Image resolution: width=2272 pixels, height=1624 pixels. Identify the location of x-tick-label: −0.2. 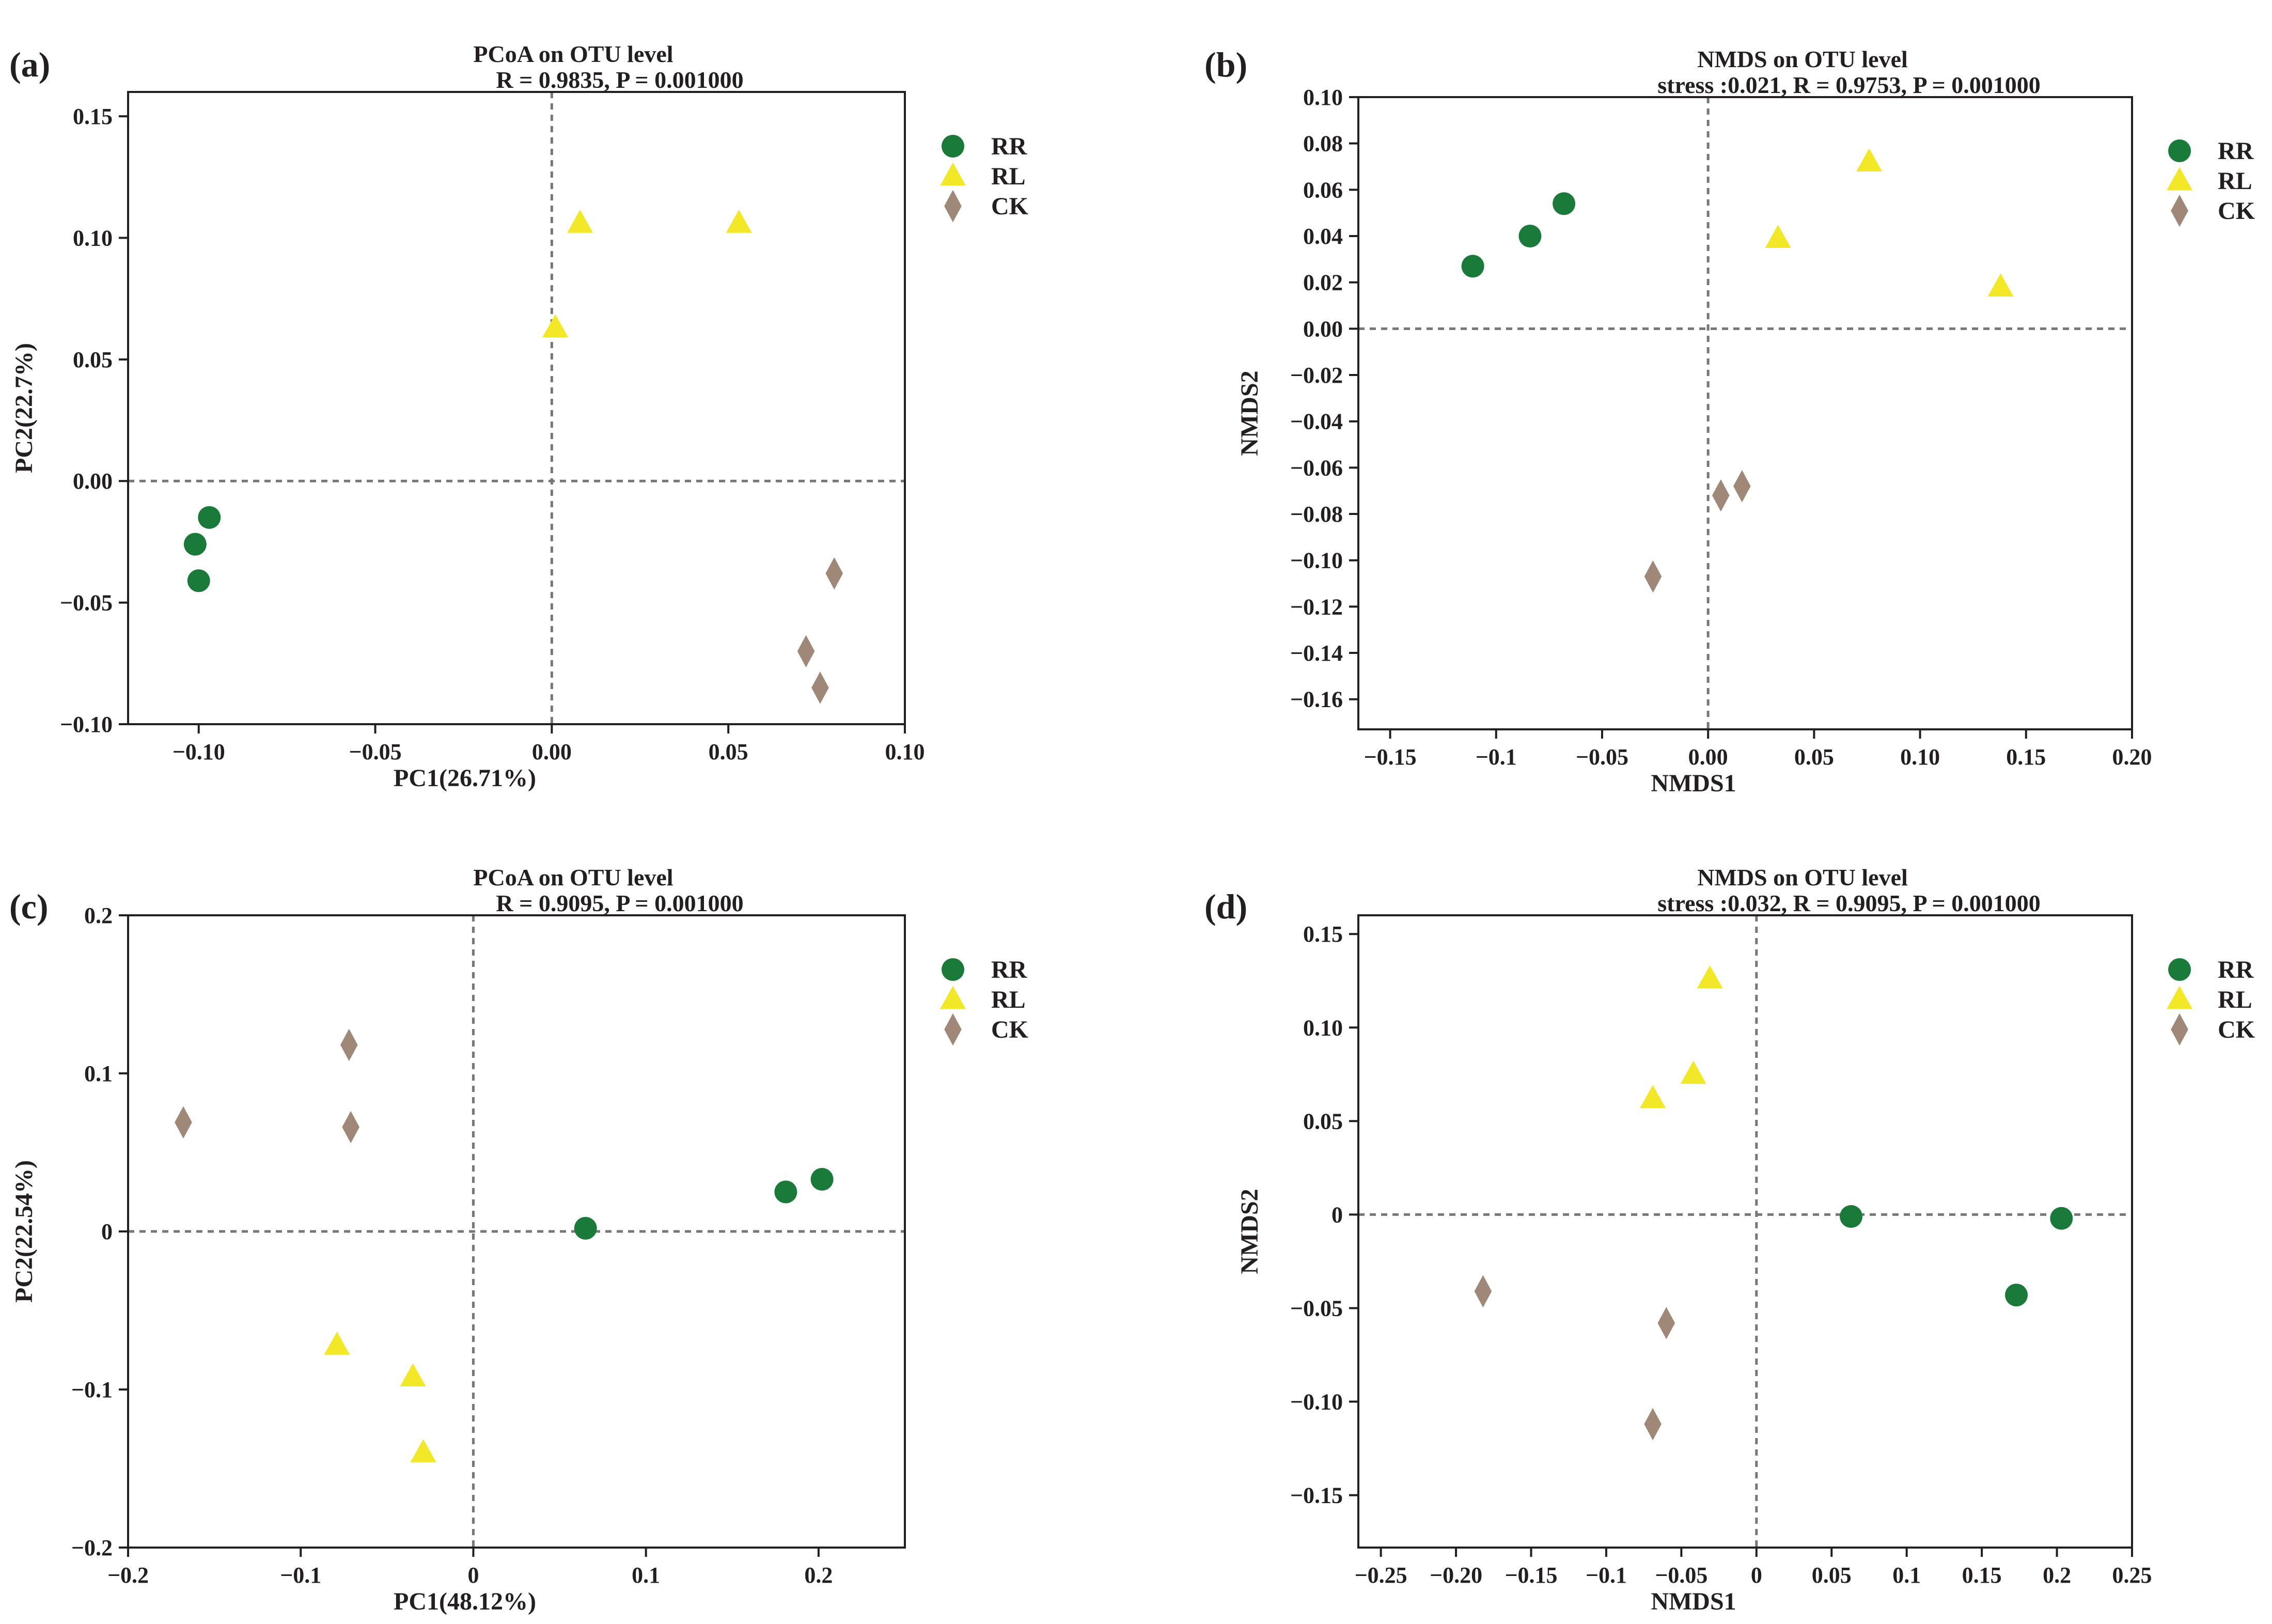
(128, 1575).